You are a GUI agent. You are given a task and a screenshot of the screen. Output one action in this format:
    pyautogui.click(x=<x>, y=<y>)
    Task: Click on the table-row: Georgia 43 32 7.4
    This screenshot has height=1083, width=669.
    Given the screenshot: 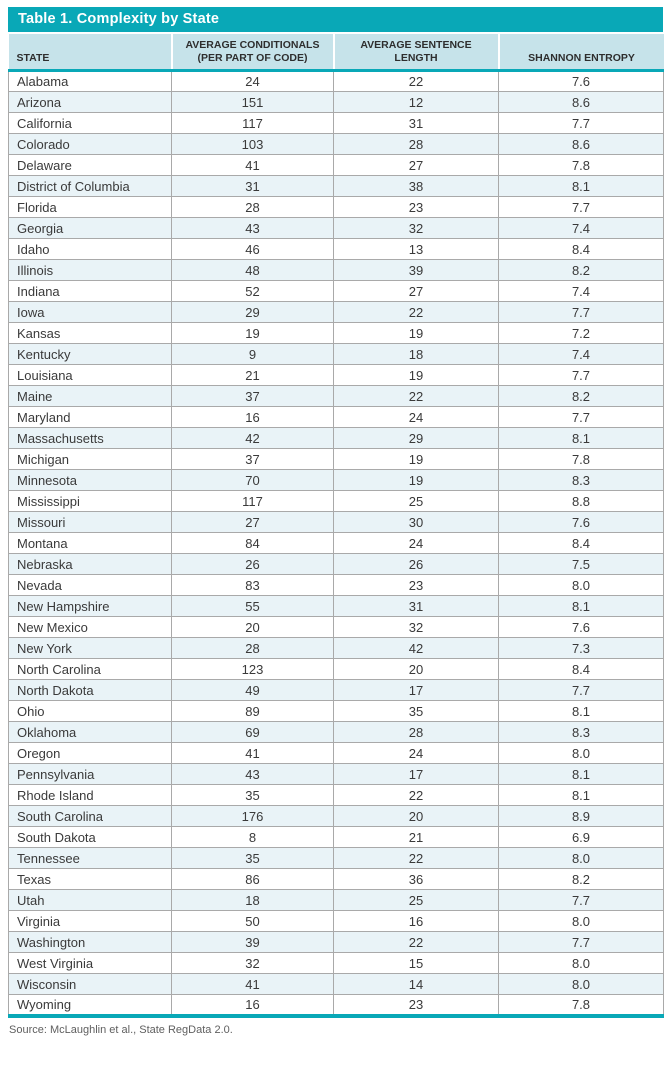 What is the action you would take?
    pyautogui.click(x=336, y=228)
    